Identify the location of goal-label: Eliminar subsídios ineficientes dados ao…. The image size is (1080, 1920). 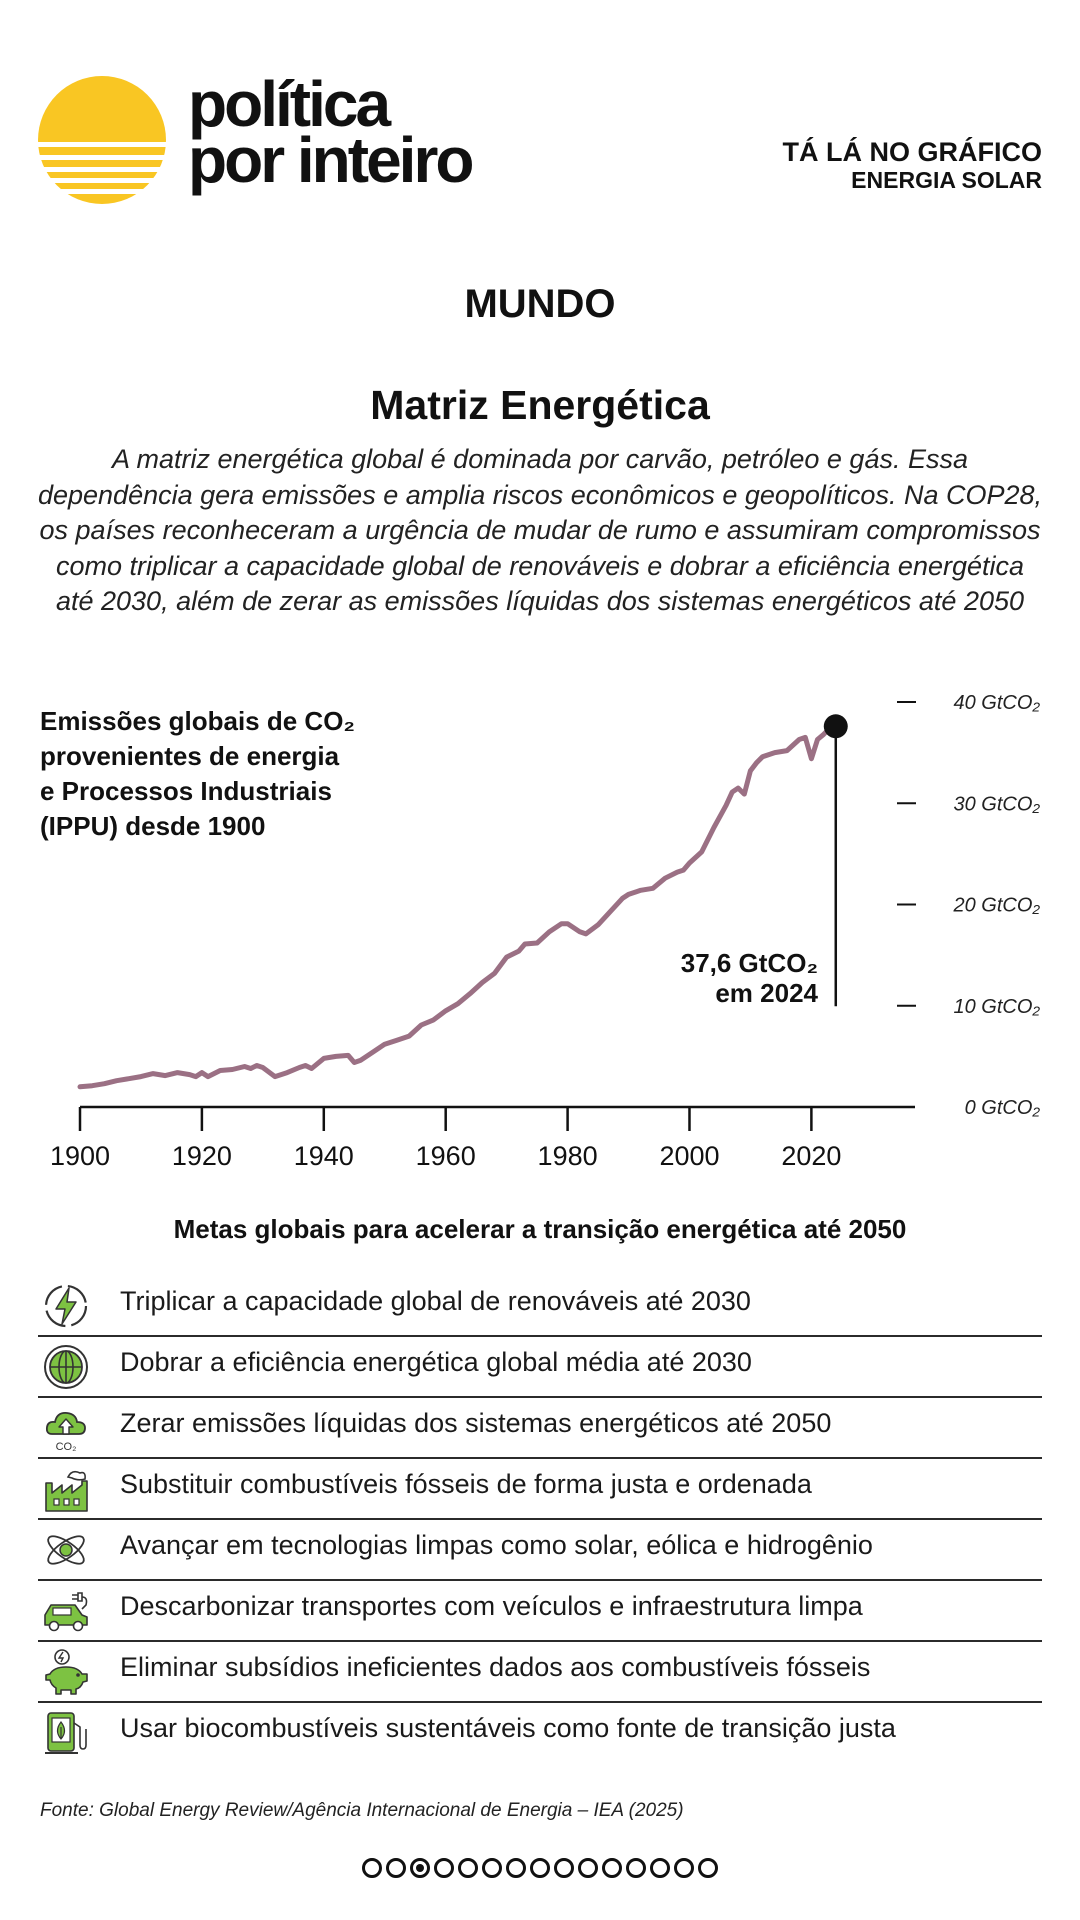
(495, 1667).